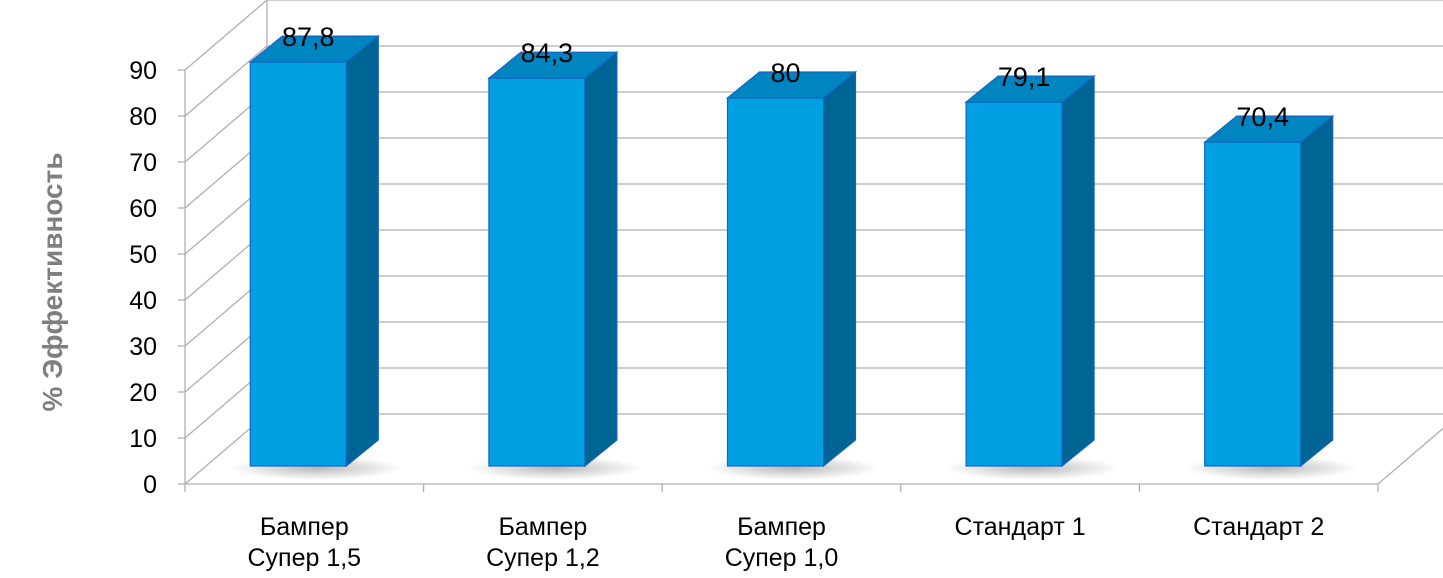 This screenshot has width=1443, height=578. Describe the element at coordinates (143, 71) in the screenshot. I see `y-tick-label: 90` at that location.